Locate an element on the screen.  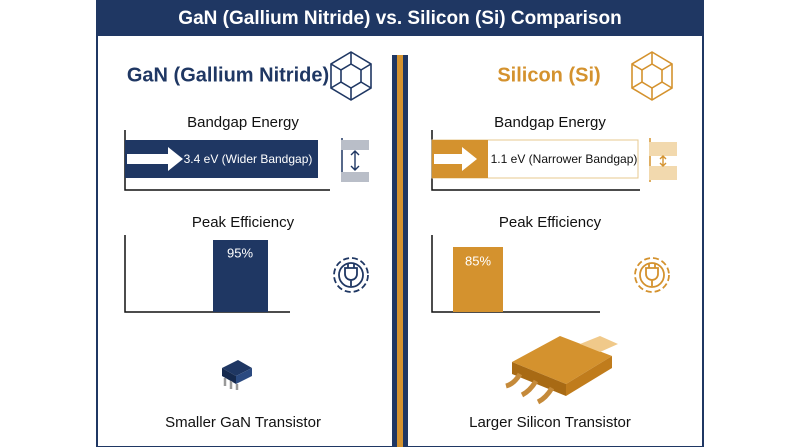
panel-title: GaN (Gallium Nitride) is located at coordinates (228, 75).